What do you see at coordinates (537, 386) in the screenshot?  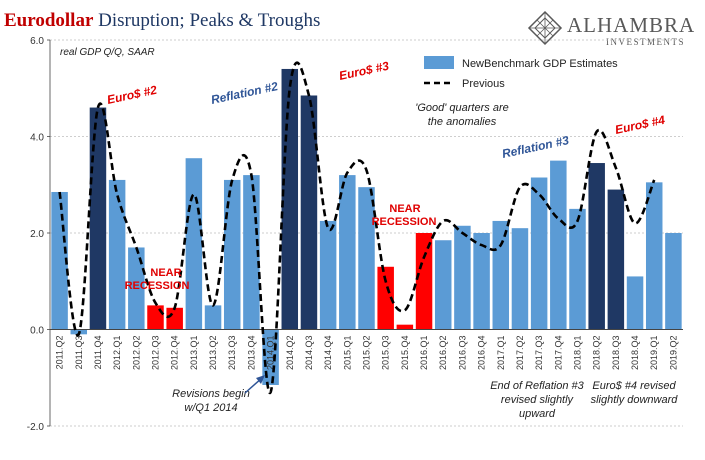 I see `annotation-endref-1: End of Reflation #3` at bounding box center [537, 386].